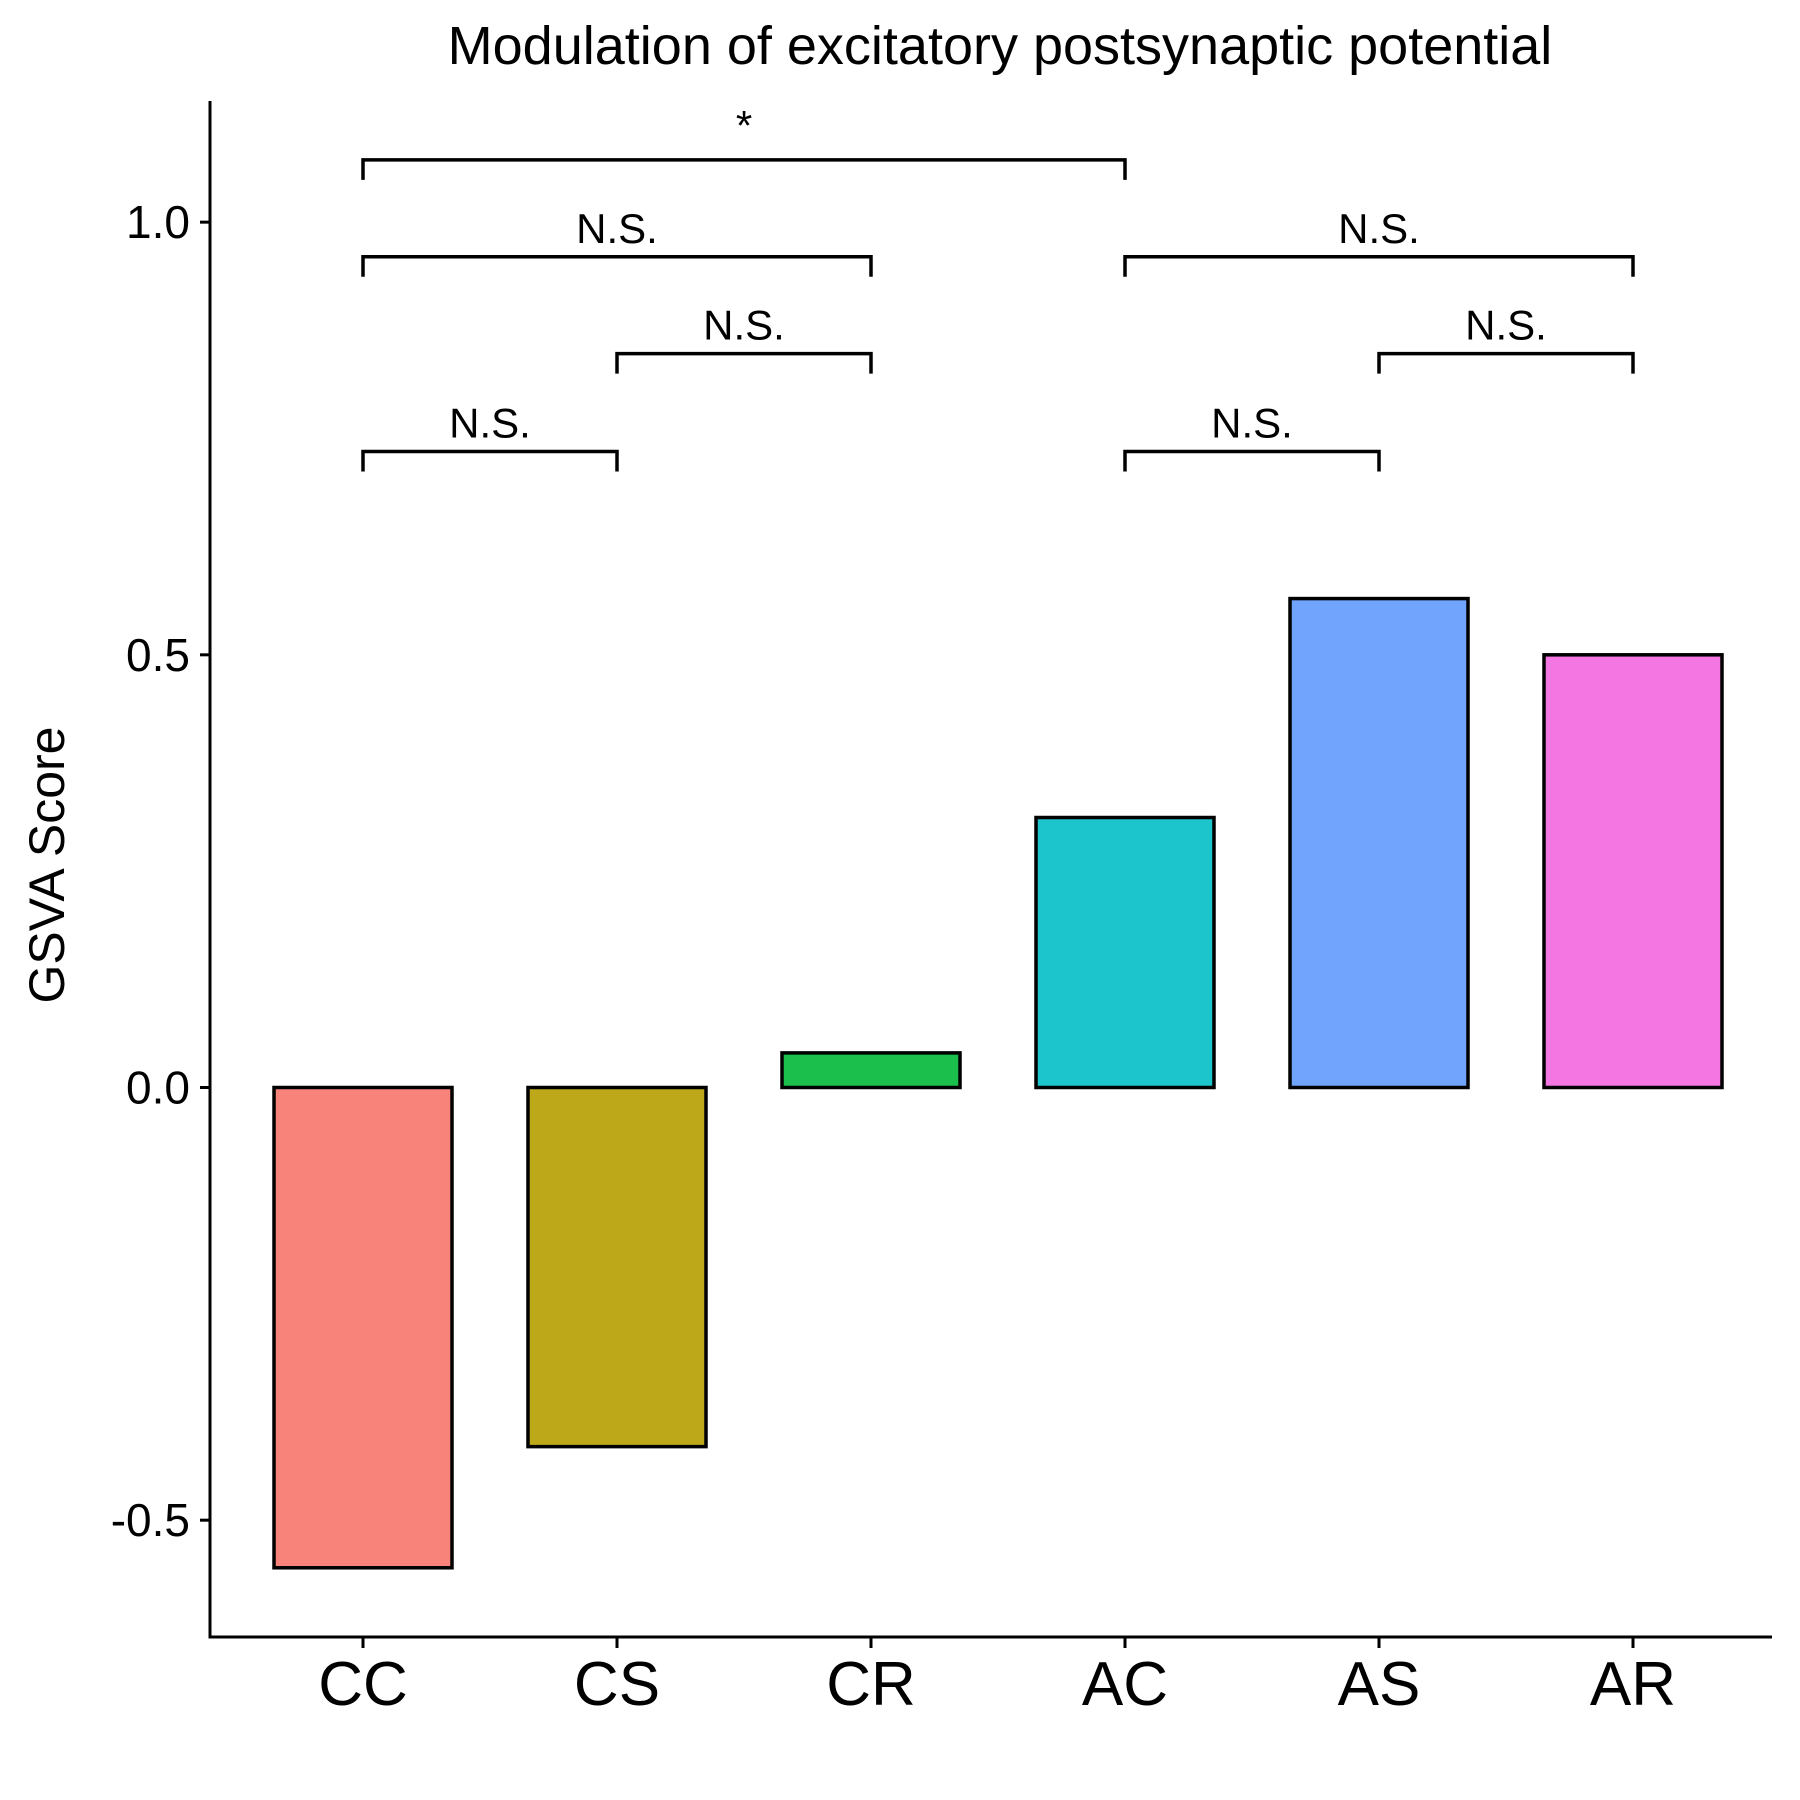  What do you see at coordinates (1506, 325) in the screenshot?
I see `significance-label-as-ar: N.S.` at bounding box center [1506, 325].